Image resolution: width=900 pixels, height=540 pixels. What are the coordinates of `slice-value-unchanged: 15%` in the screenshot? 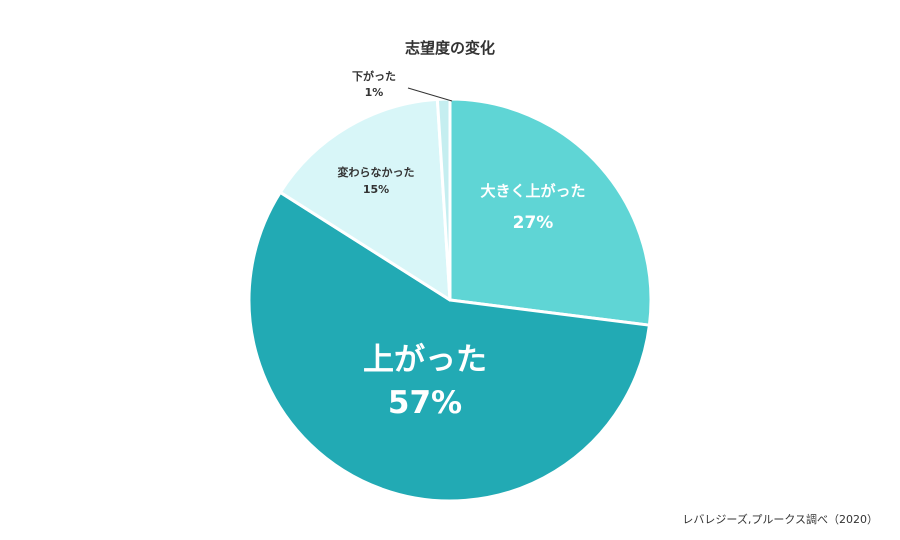 It's located at (376, 189).